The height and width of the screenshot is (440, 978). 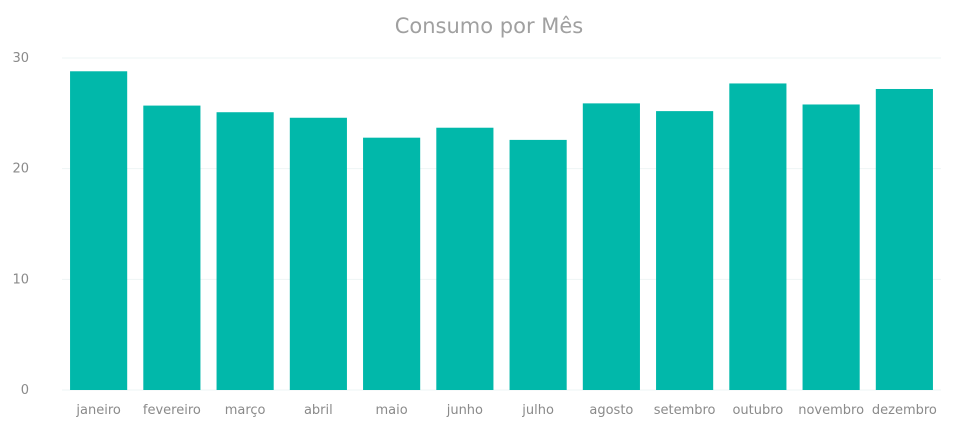 I want to click on bar-agosto, so click(x=611, y=246).